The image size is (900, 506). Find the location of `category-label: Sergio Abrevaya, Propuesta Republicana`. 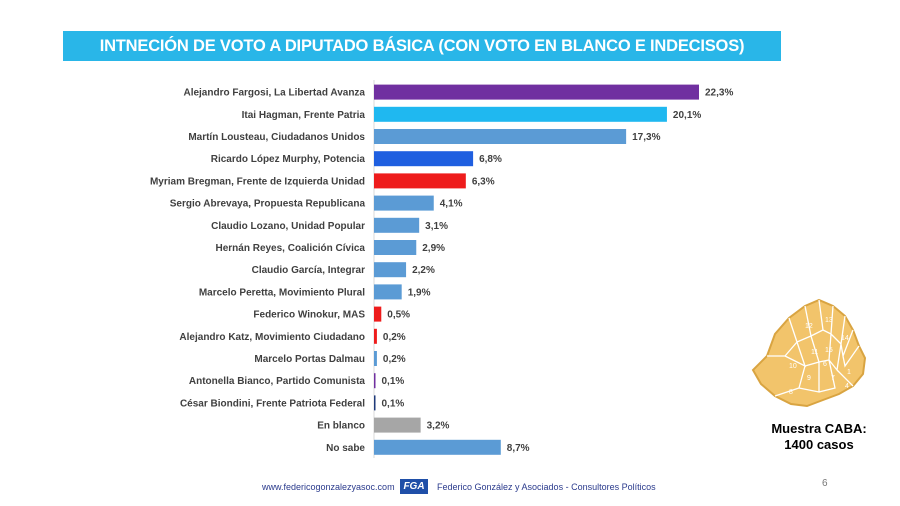

category-label: Sergio Abrevaya, Propuesta Republicana is located at coordinates (268, 204).